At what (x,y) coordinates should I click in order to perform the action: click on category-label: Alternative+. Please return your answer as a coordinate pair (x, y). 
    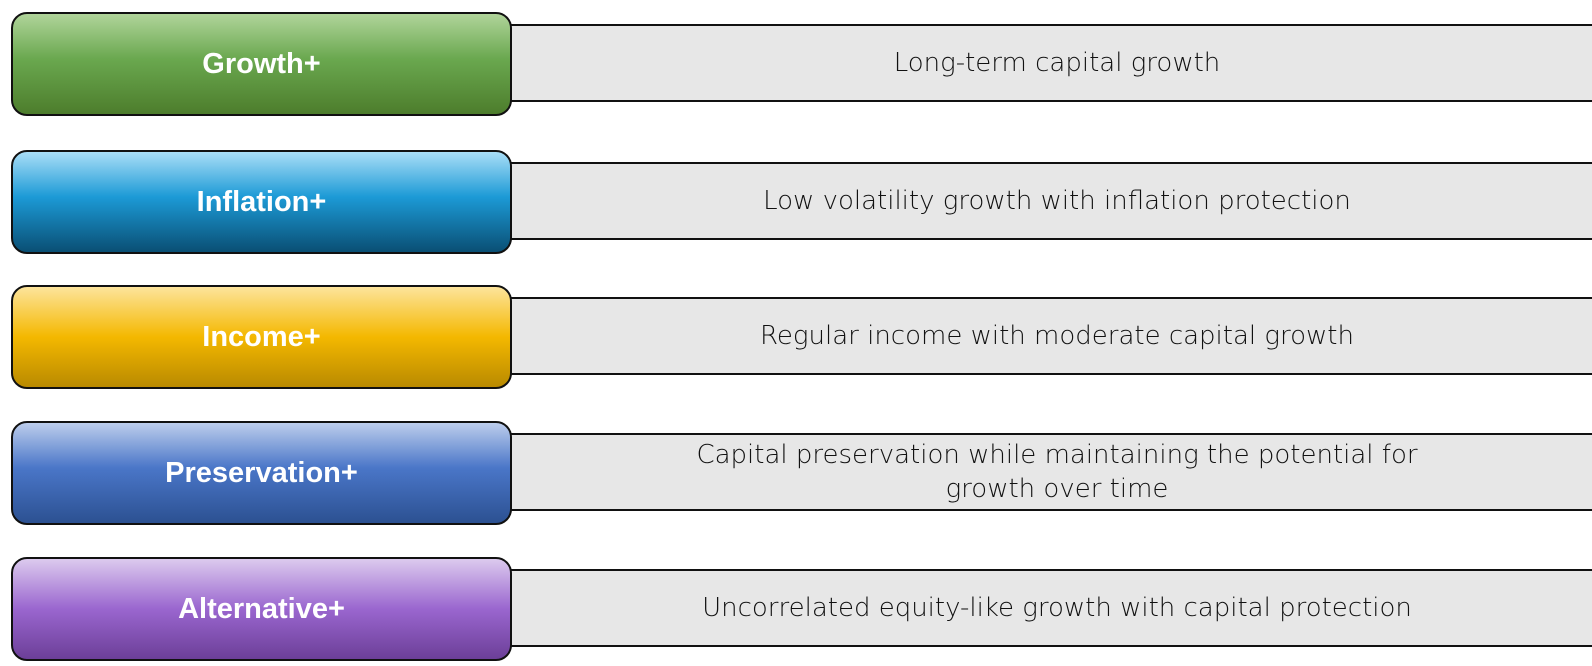
    Looking at the image, I should click on (261, 608).